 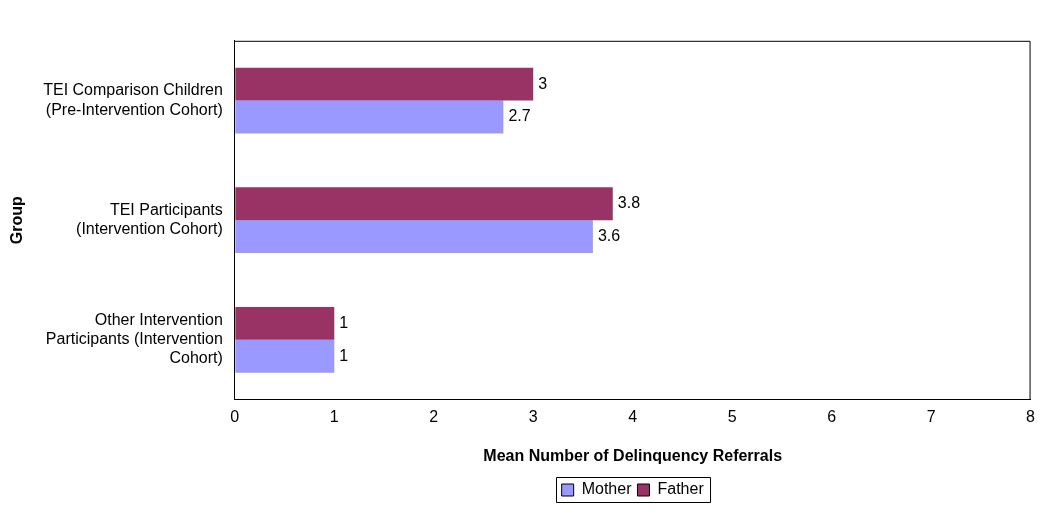 I want to click on data-label: 3, so click(x=543, y=83).